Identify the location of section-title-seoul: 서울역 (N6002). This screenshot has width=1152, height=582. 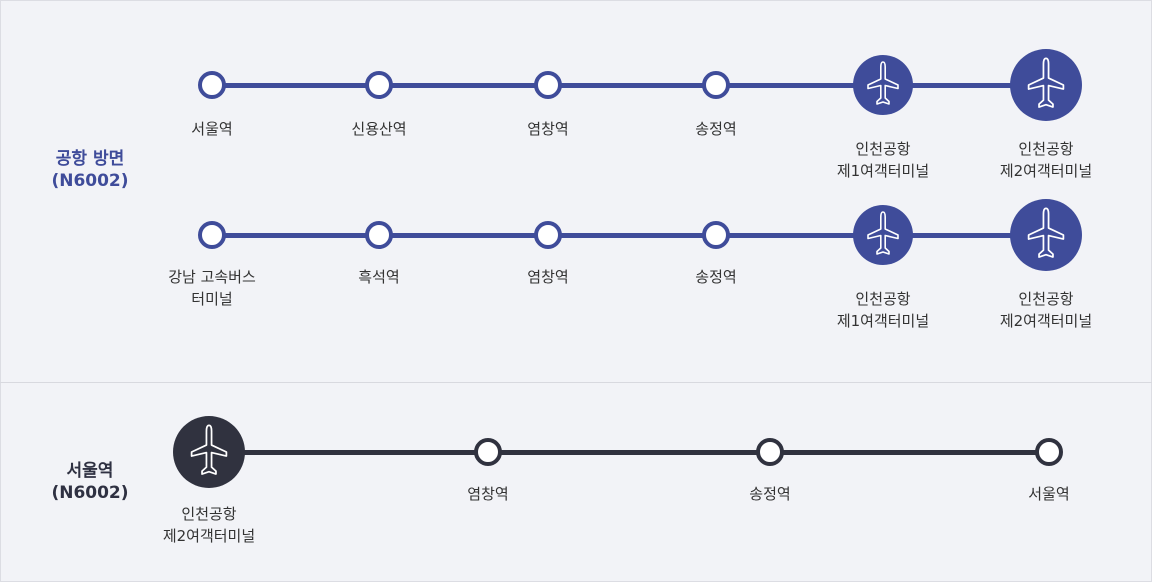
(90, 482).